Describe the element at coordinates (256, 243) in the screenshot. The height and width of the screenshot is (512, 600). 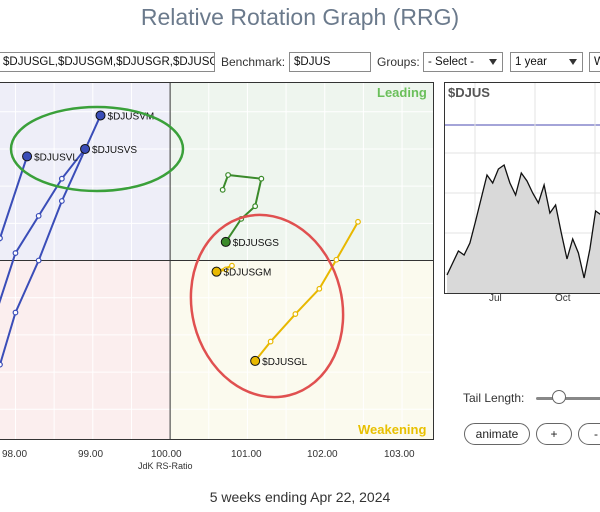
I see `series-label: $DJUSGS` at that location.